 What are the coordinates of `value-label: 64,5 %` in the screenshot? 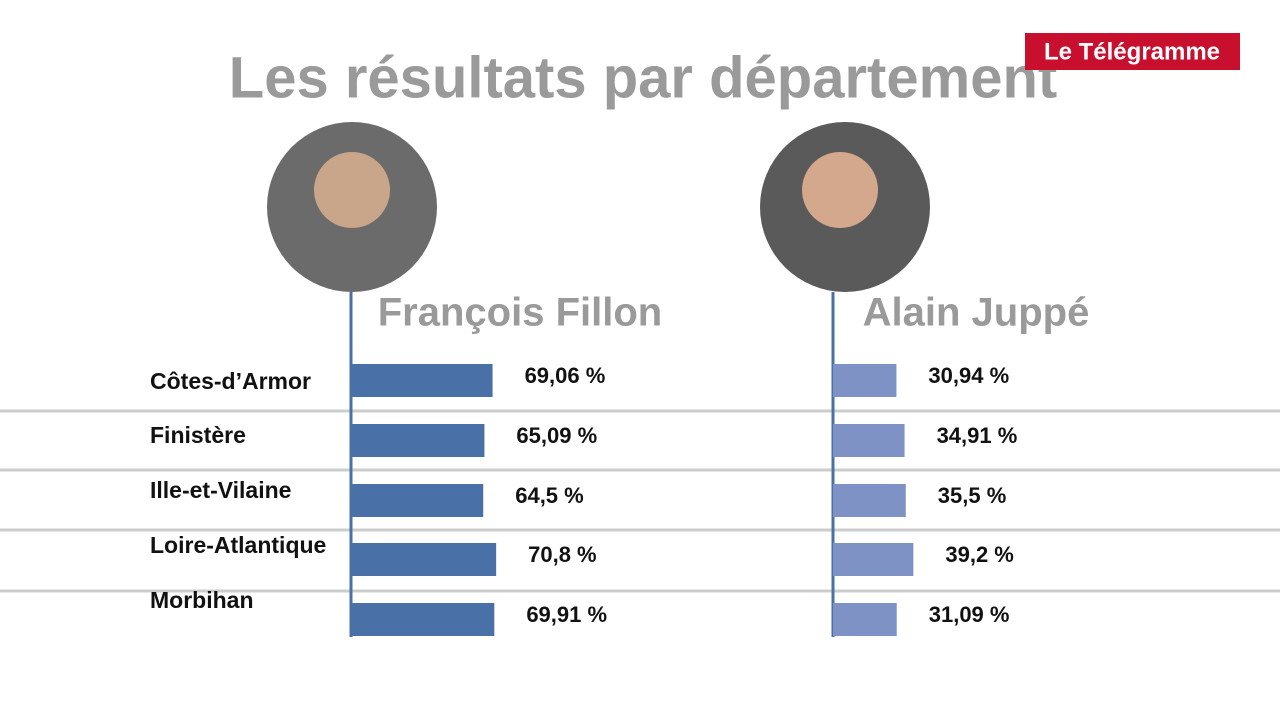 It's located at (549, 495).